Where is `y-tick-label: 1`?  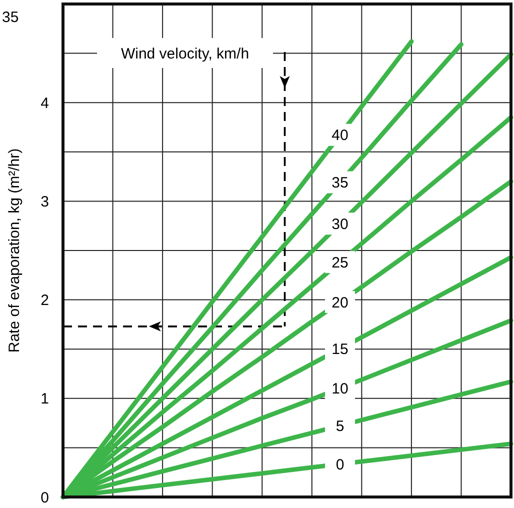
y-tick-label: 1 is located at coordinates (44, 399).